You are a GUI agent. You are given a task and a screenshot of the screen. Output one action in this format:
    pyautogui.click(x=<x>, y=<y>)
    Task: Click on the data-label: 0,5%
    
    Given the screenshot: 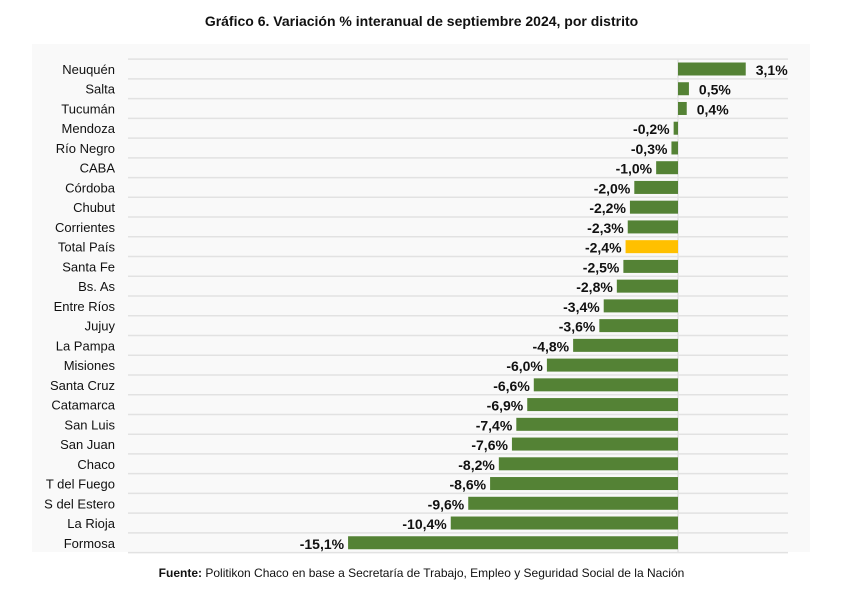 What is the action you would take?
    pyautogui.click(x=715, y=90)
    